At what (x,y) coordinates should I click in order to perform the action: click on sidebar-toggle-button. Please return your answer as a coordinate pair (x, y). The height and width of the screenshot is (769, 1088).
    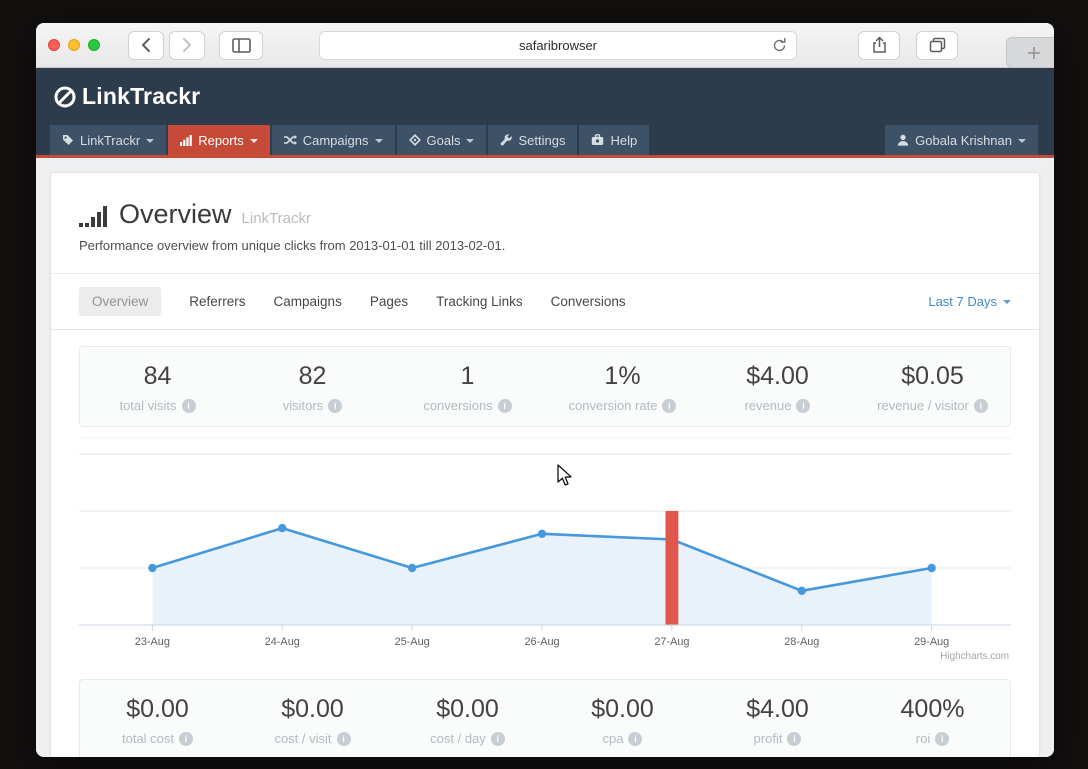
    Looking at the image, I should click on (241, 45).